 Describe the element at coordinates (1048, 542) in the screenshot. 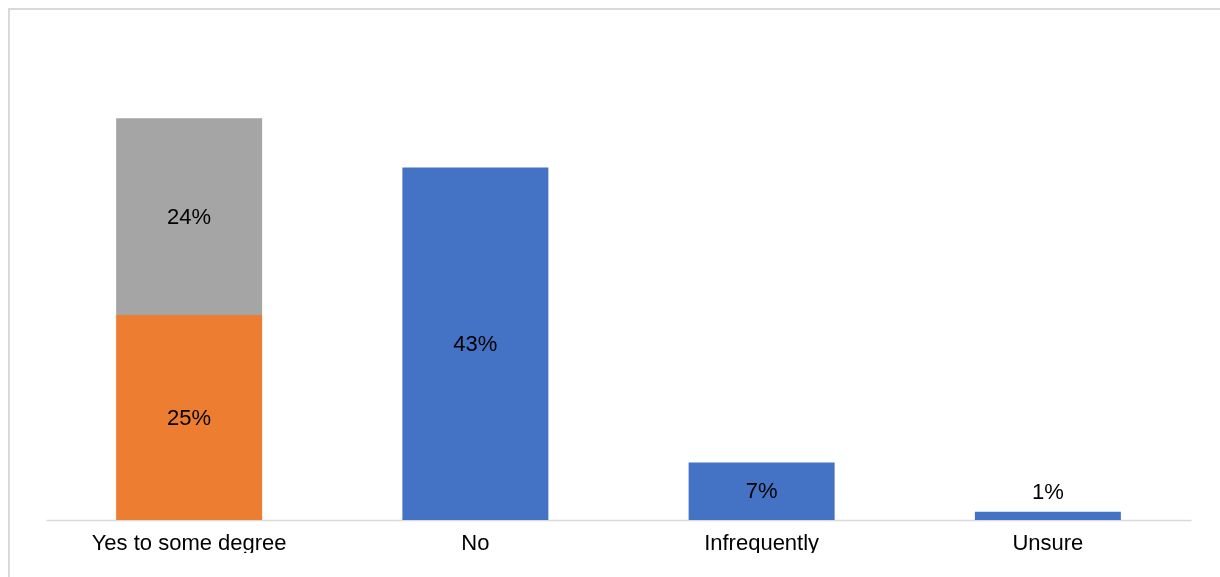

I see `x-tick-label: Unsure` at that location.